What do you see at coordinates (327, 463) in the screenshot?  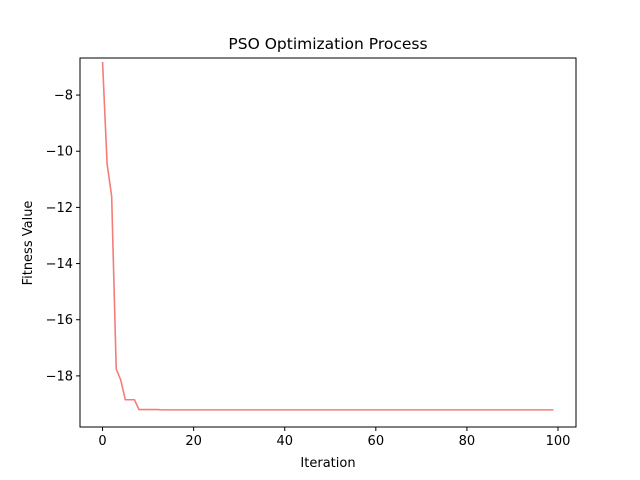 I see `x-axis-title: Iteration` at bounding box center [327, 463].